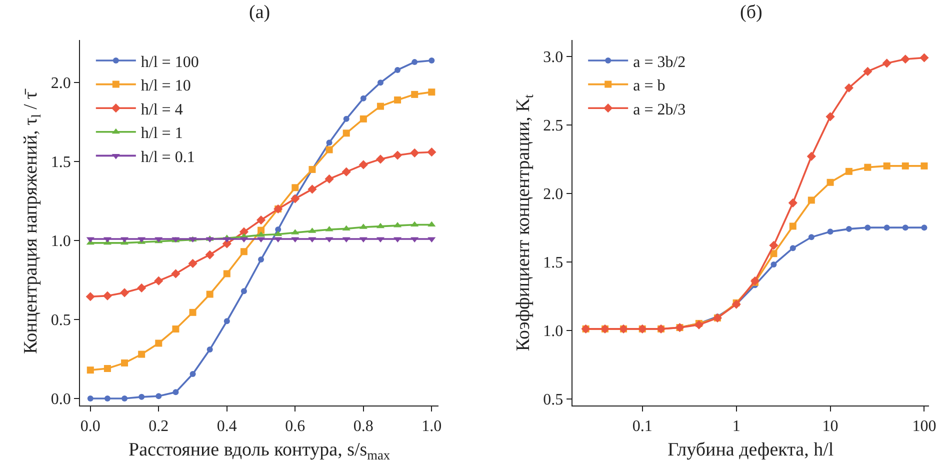 The image size is (950, 473). I want to click on x-tick-label: 10, so click(830, 426).